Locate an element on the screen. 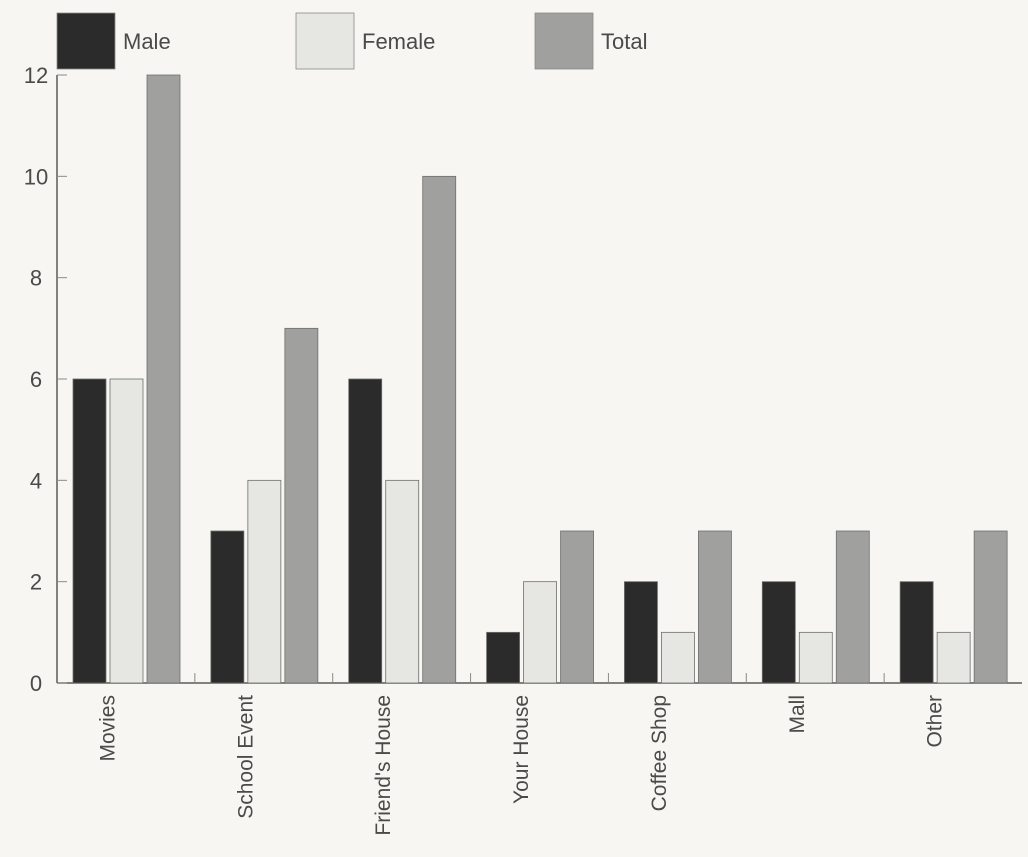 The image size is (1028, 857). y-tick-label: 8 is located at coordinates (36, 278).